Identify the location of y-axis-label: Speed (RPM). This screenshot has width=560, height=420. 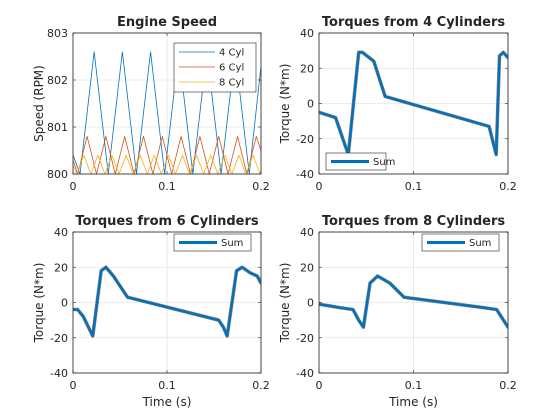
(39, 103).